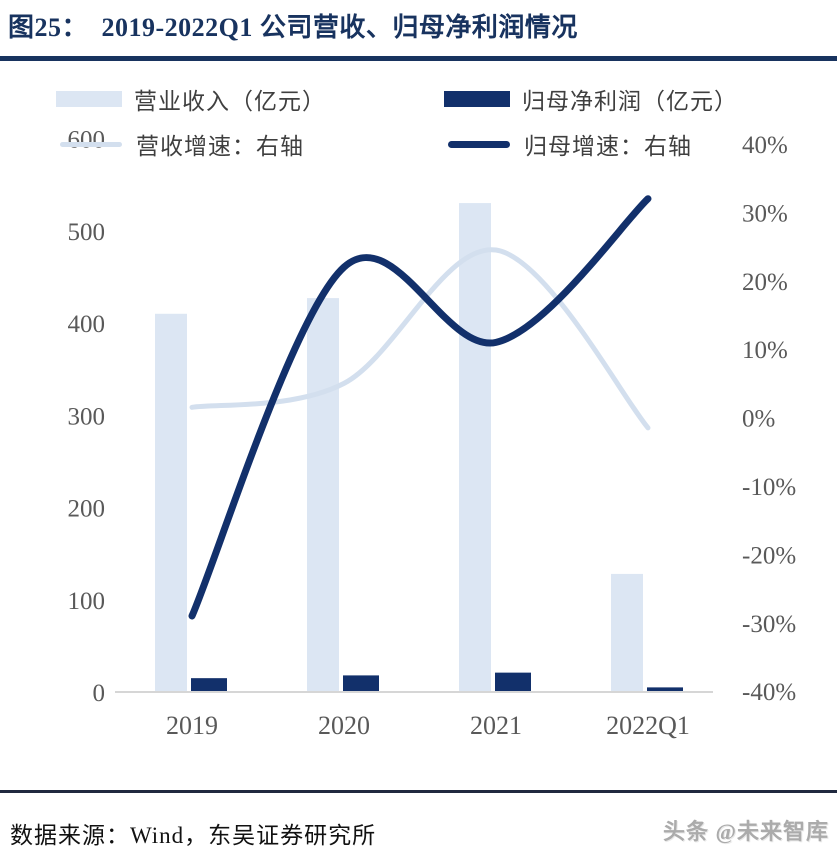  Describe the element at coordinates (418, 791) in the screenshot. I see `footer-divider-rule` at that location.